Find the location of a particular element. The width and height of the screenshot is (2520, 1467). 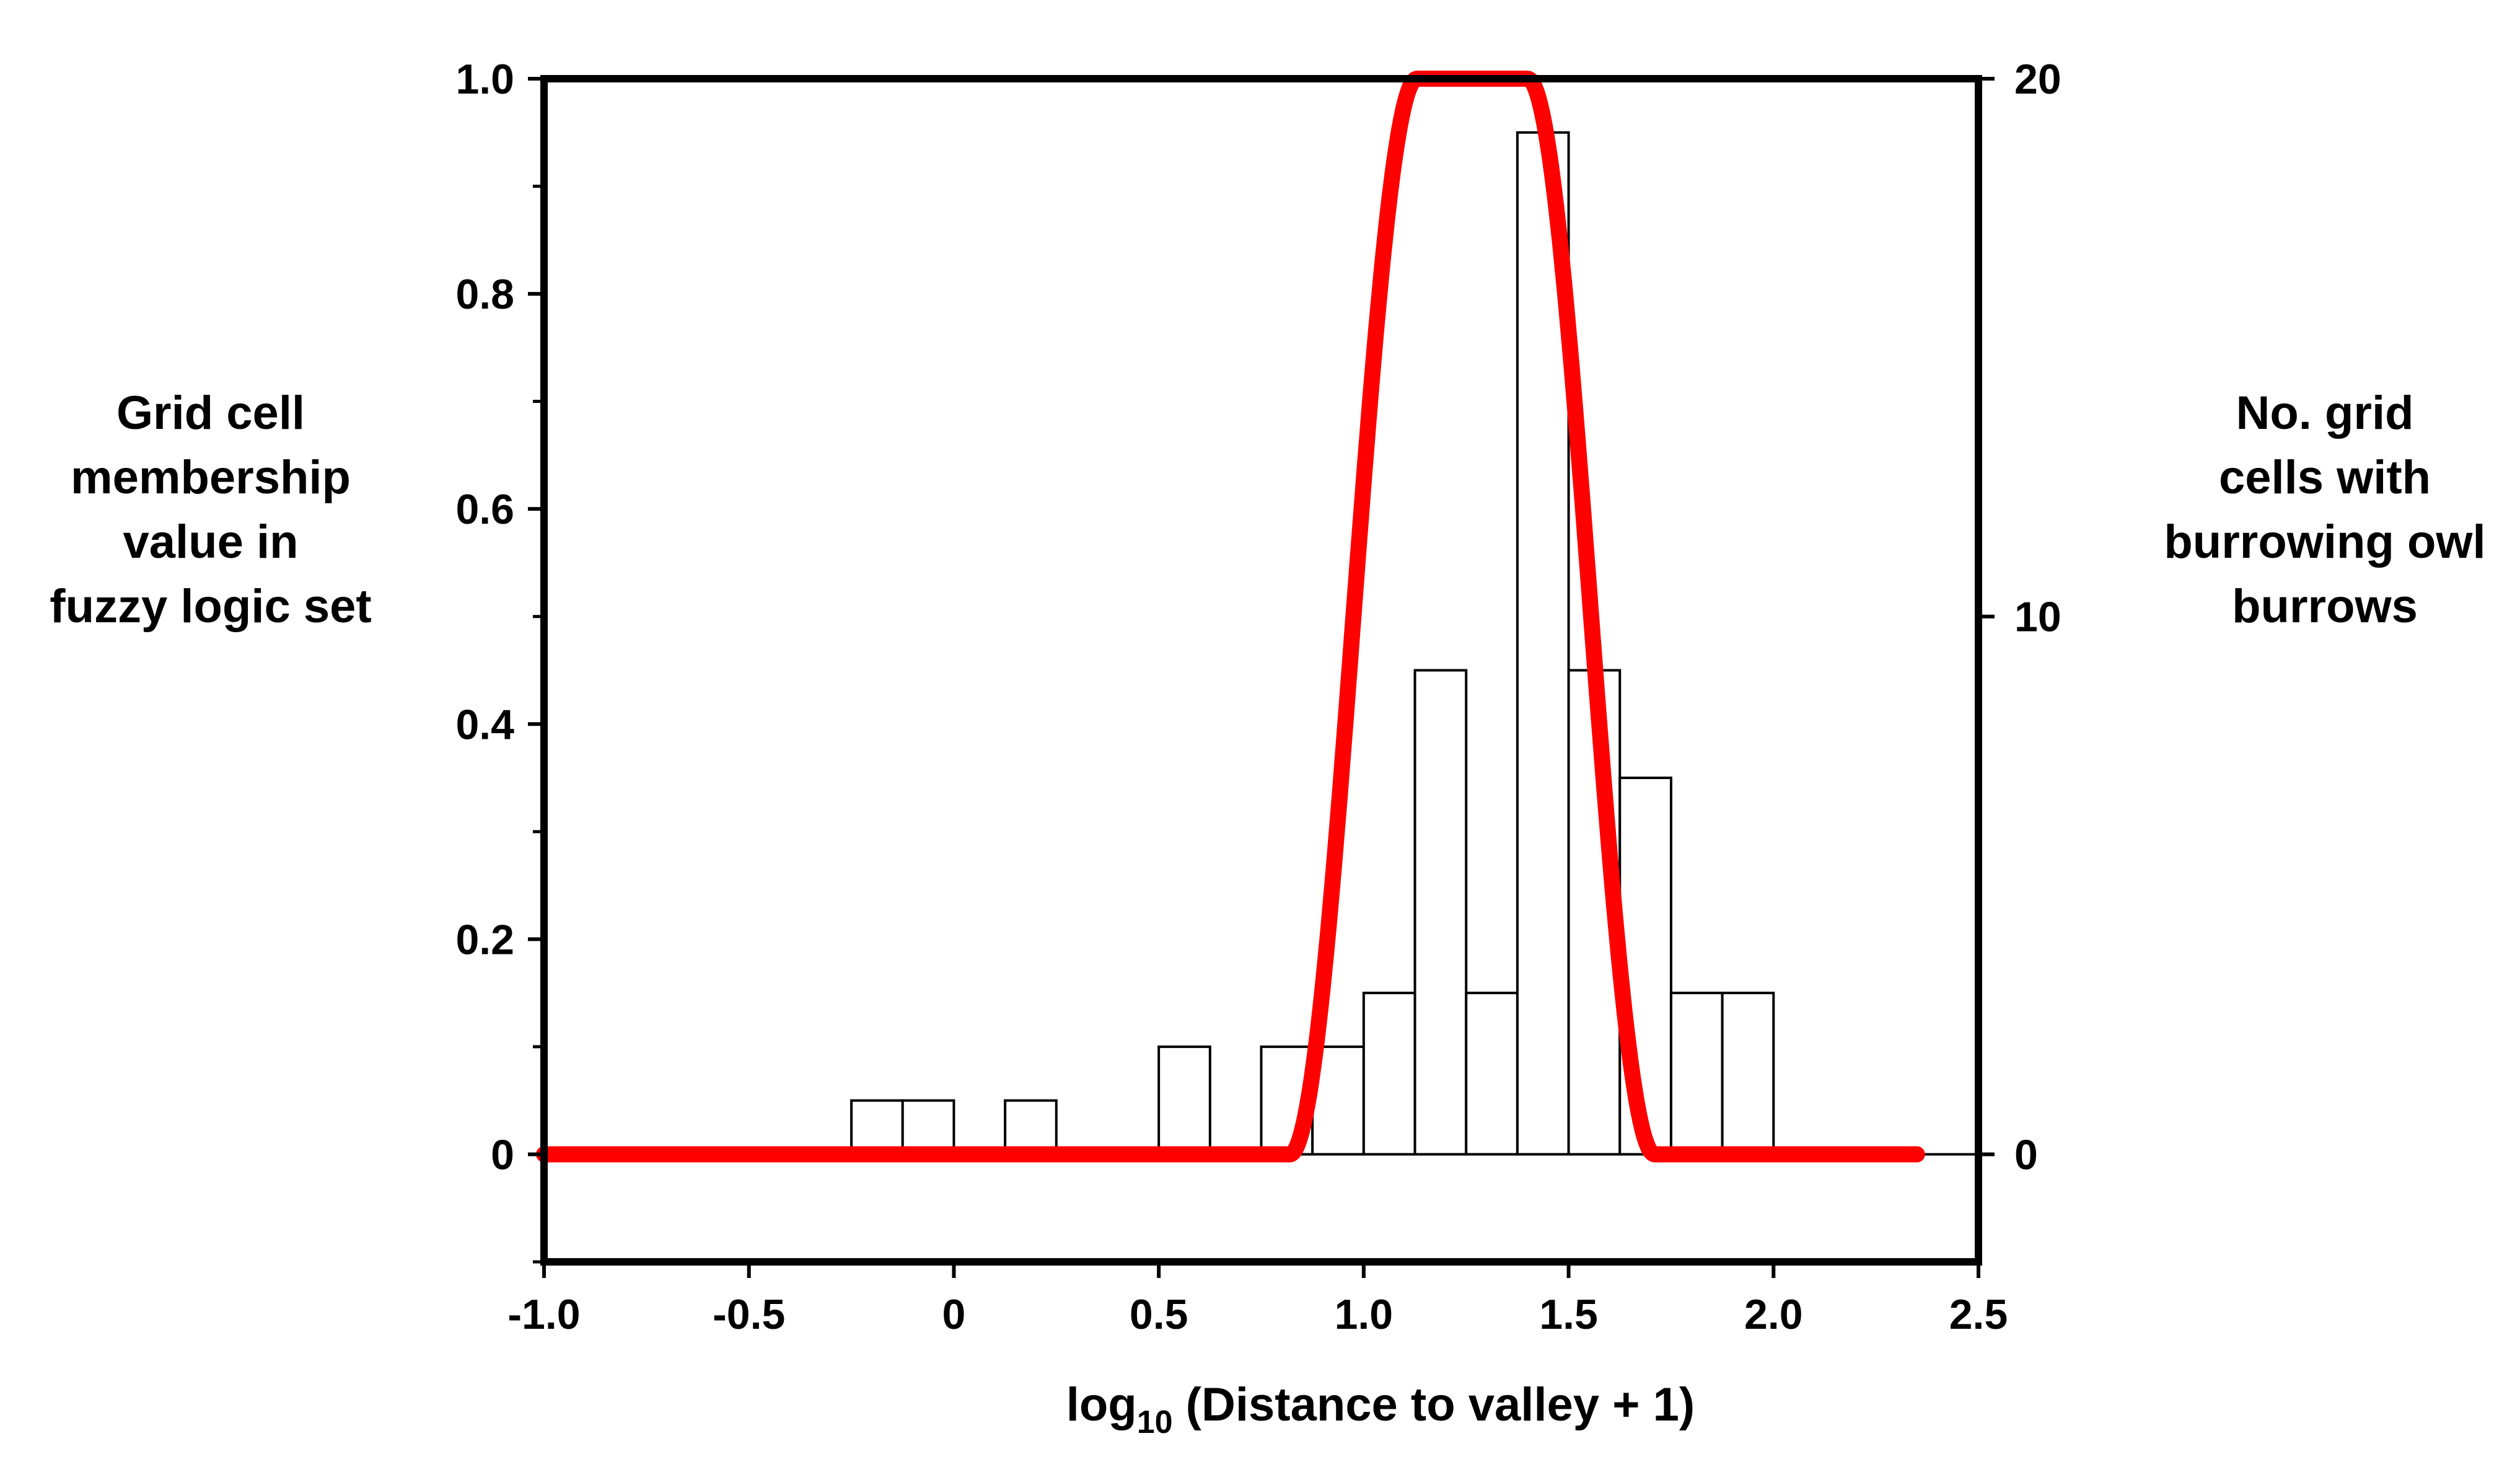

x-axis-title-prefix: log is located at coordinates (1101, 1404).